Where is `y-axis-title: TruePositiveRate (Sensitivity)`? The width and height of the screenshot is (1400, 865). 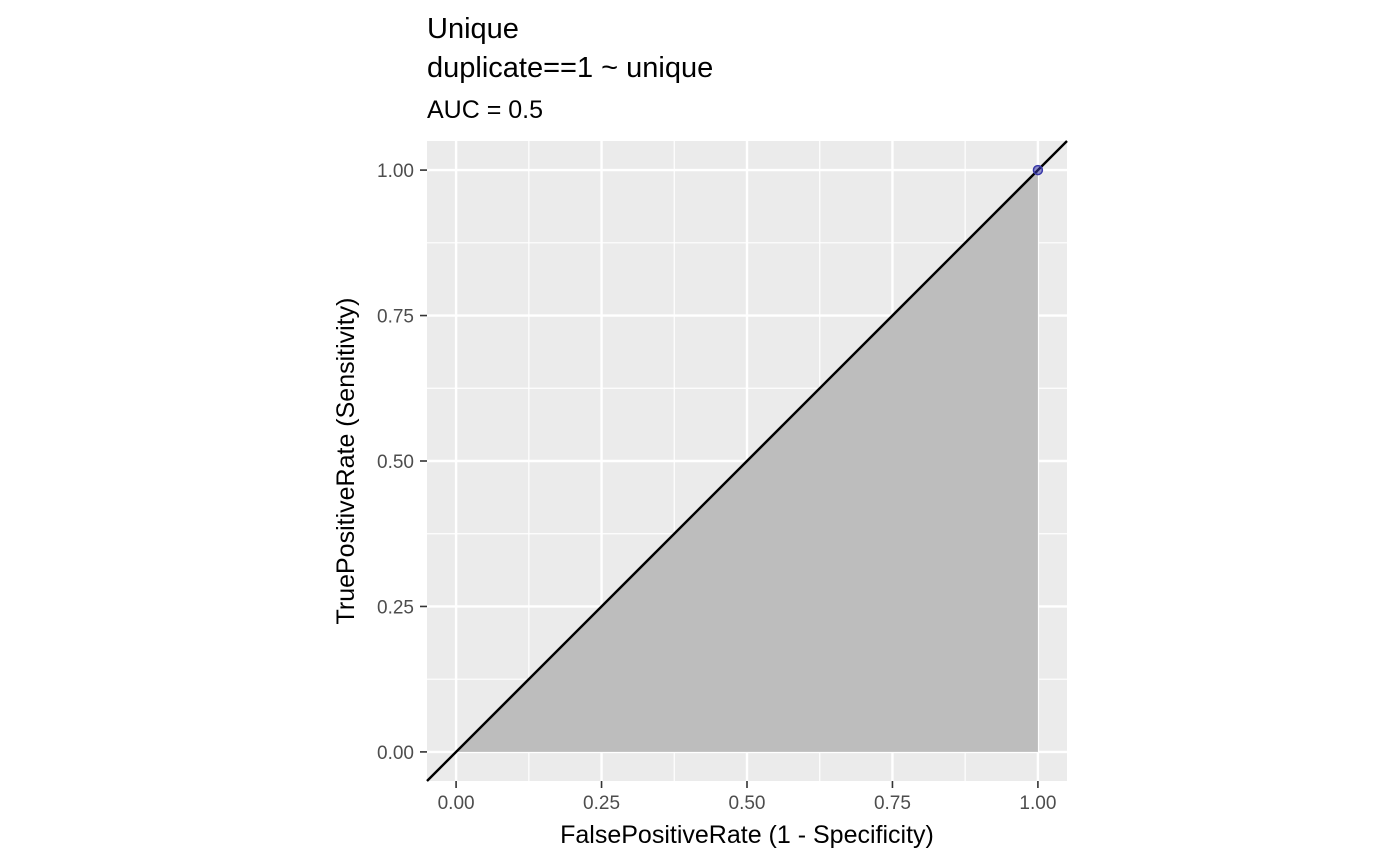
y-axis-title: TruePositiveRate (Sensitivity) is located at coordinates (346, 461).